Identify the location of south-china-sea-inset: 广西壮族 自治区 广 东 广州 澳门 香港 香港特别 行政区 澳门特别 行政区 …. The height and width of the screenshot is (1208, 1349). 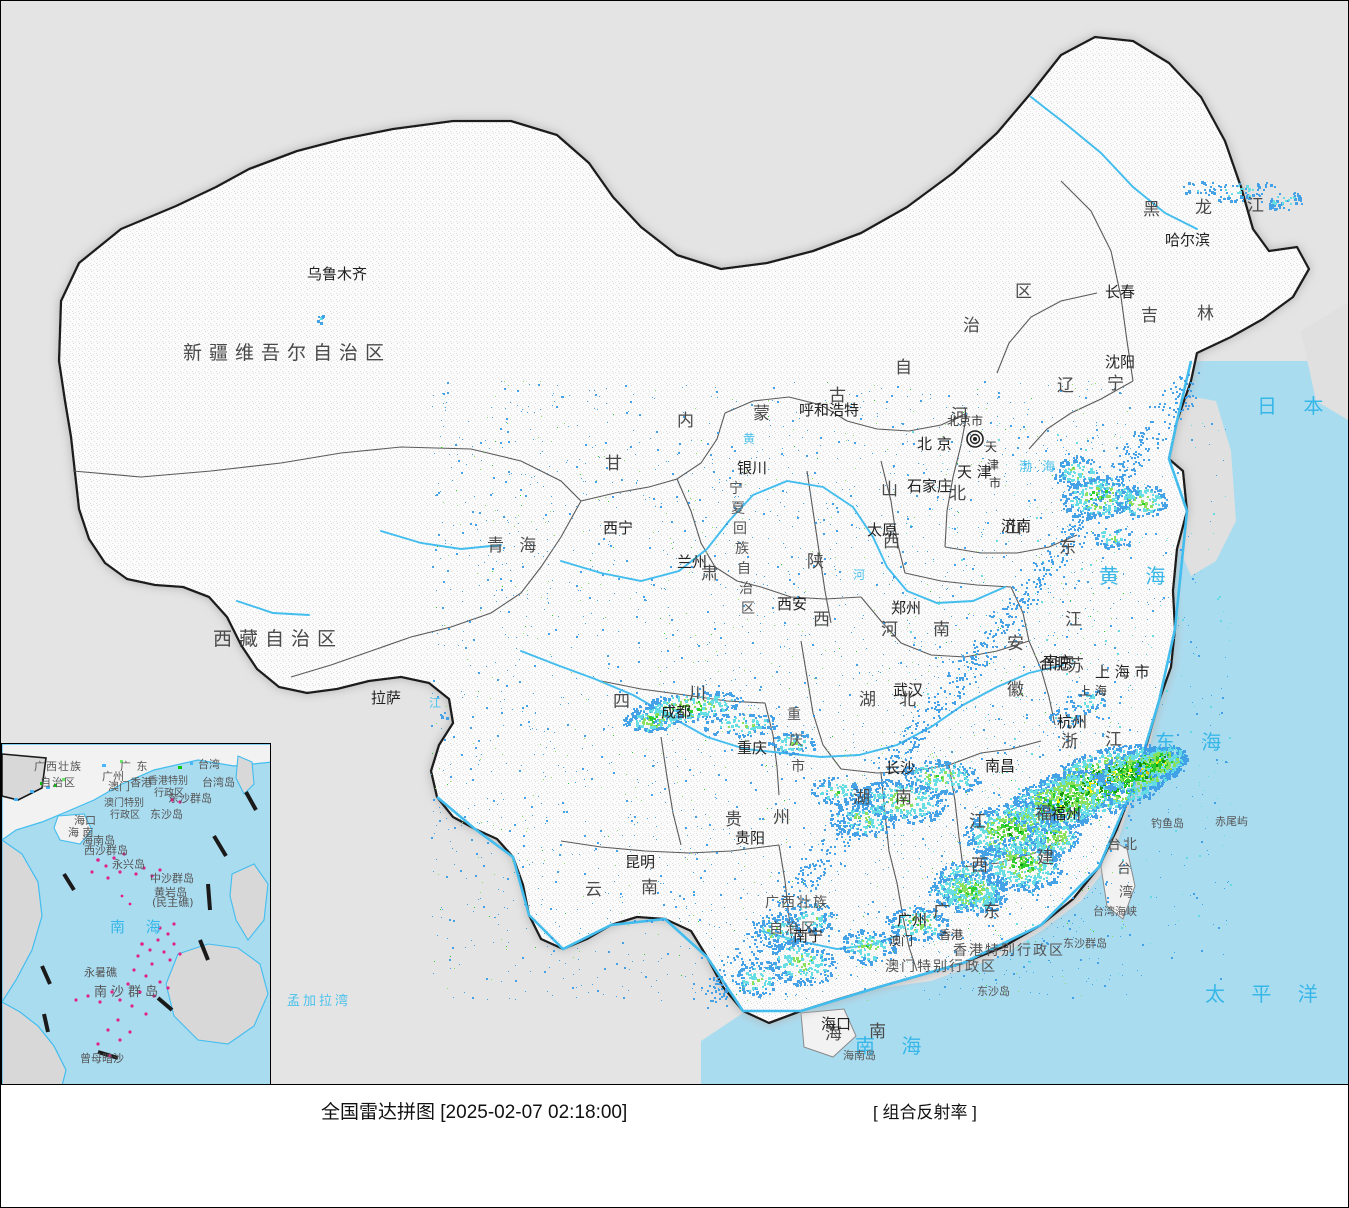
(136, 913).